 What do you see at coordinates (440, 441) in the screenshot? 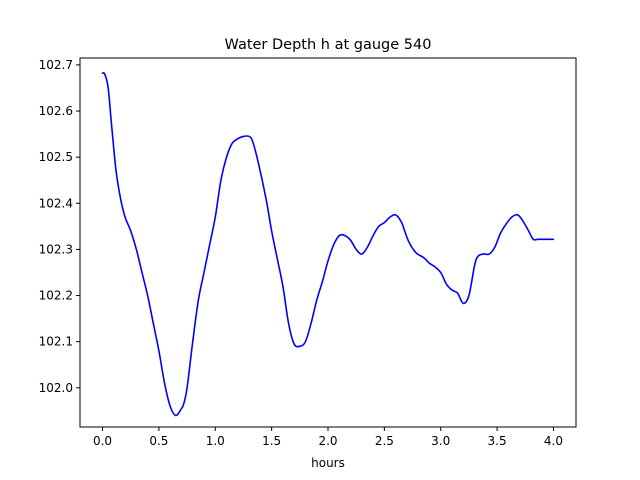
I see `x-tick-label: 3.0` at bounding box center [440, 441].